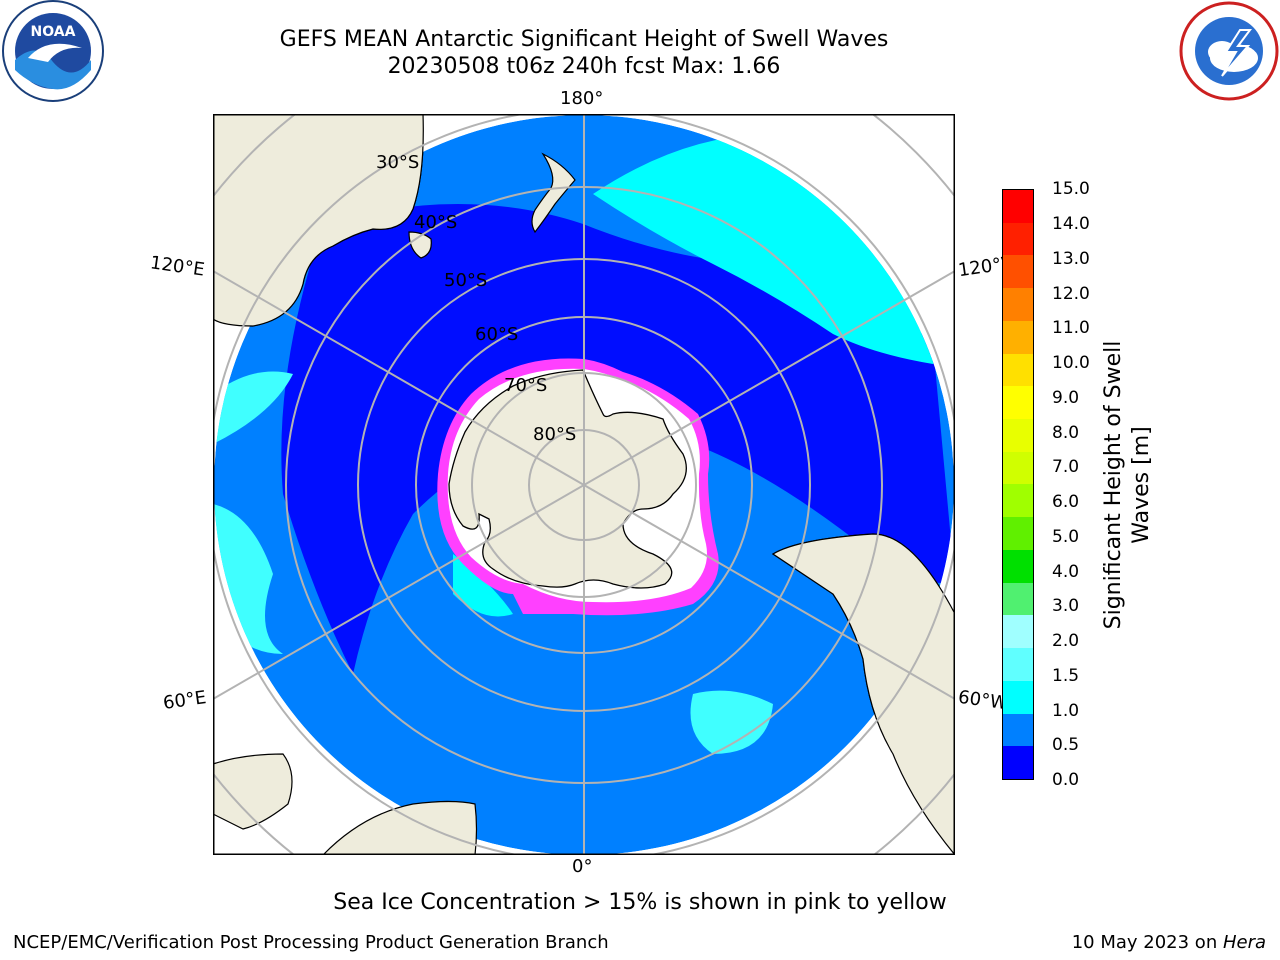 This screenshot has height=960, width=1280. I want to click on colorbar-tick: 6.0, so click(1066, 502).